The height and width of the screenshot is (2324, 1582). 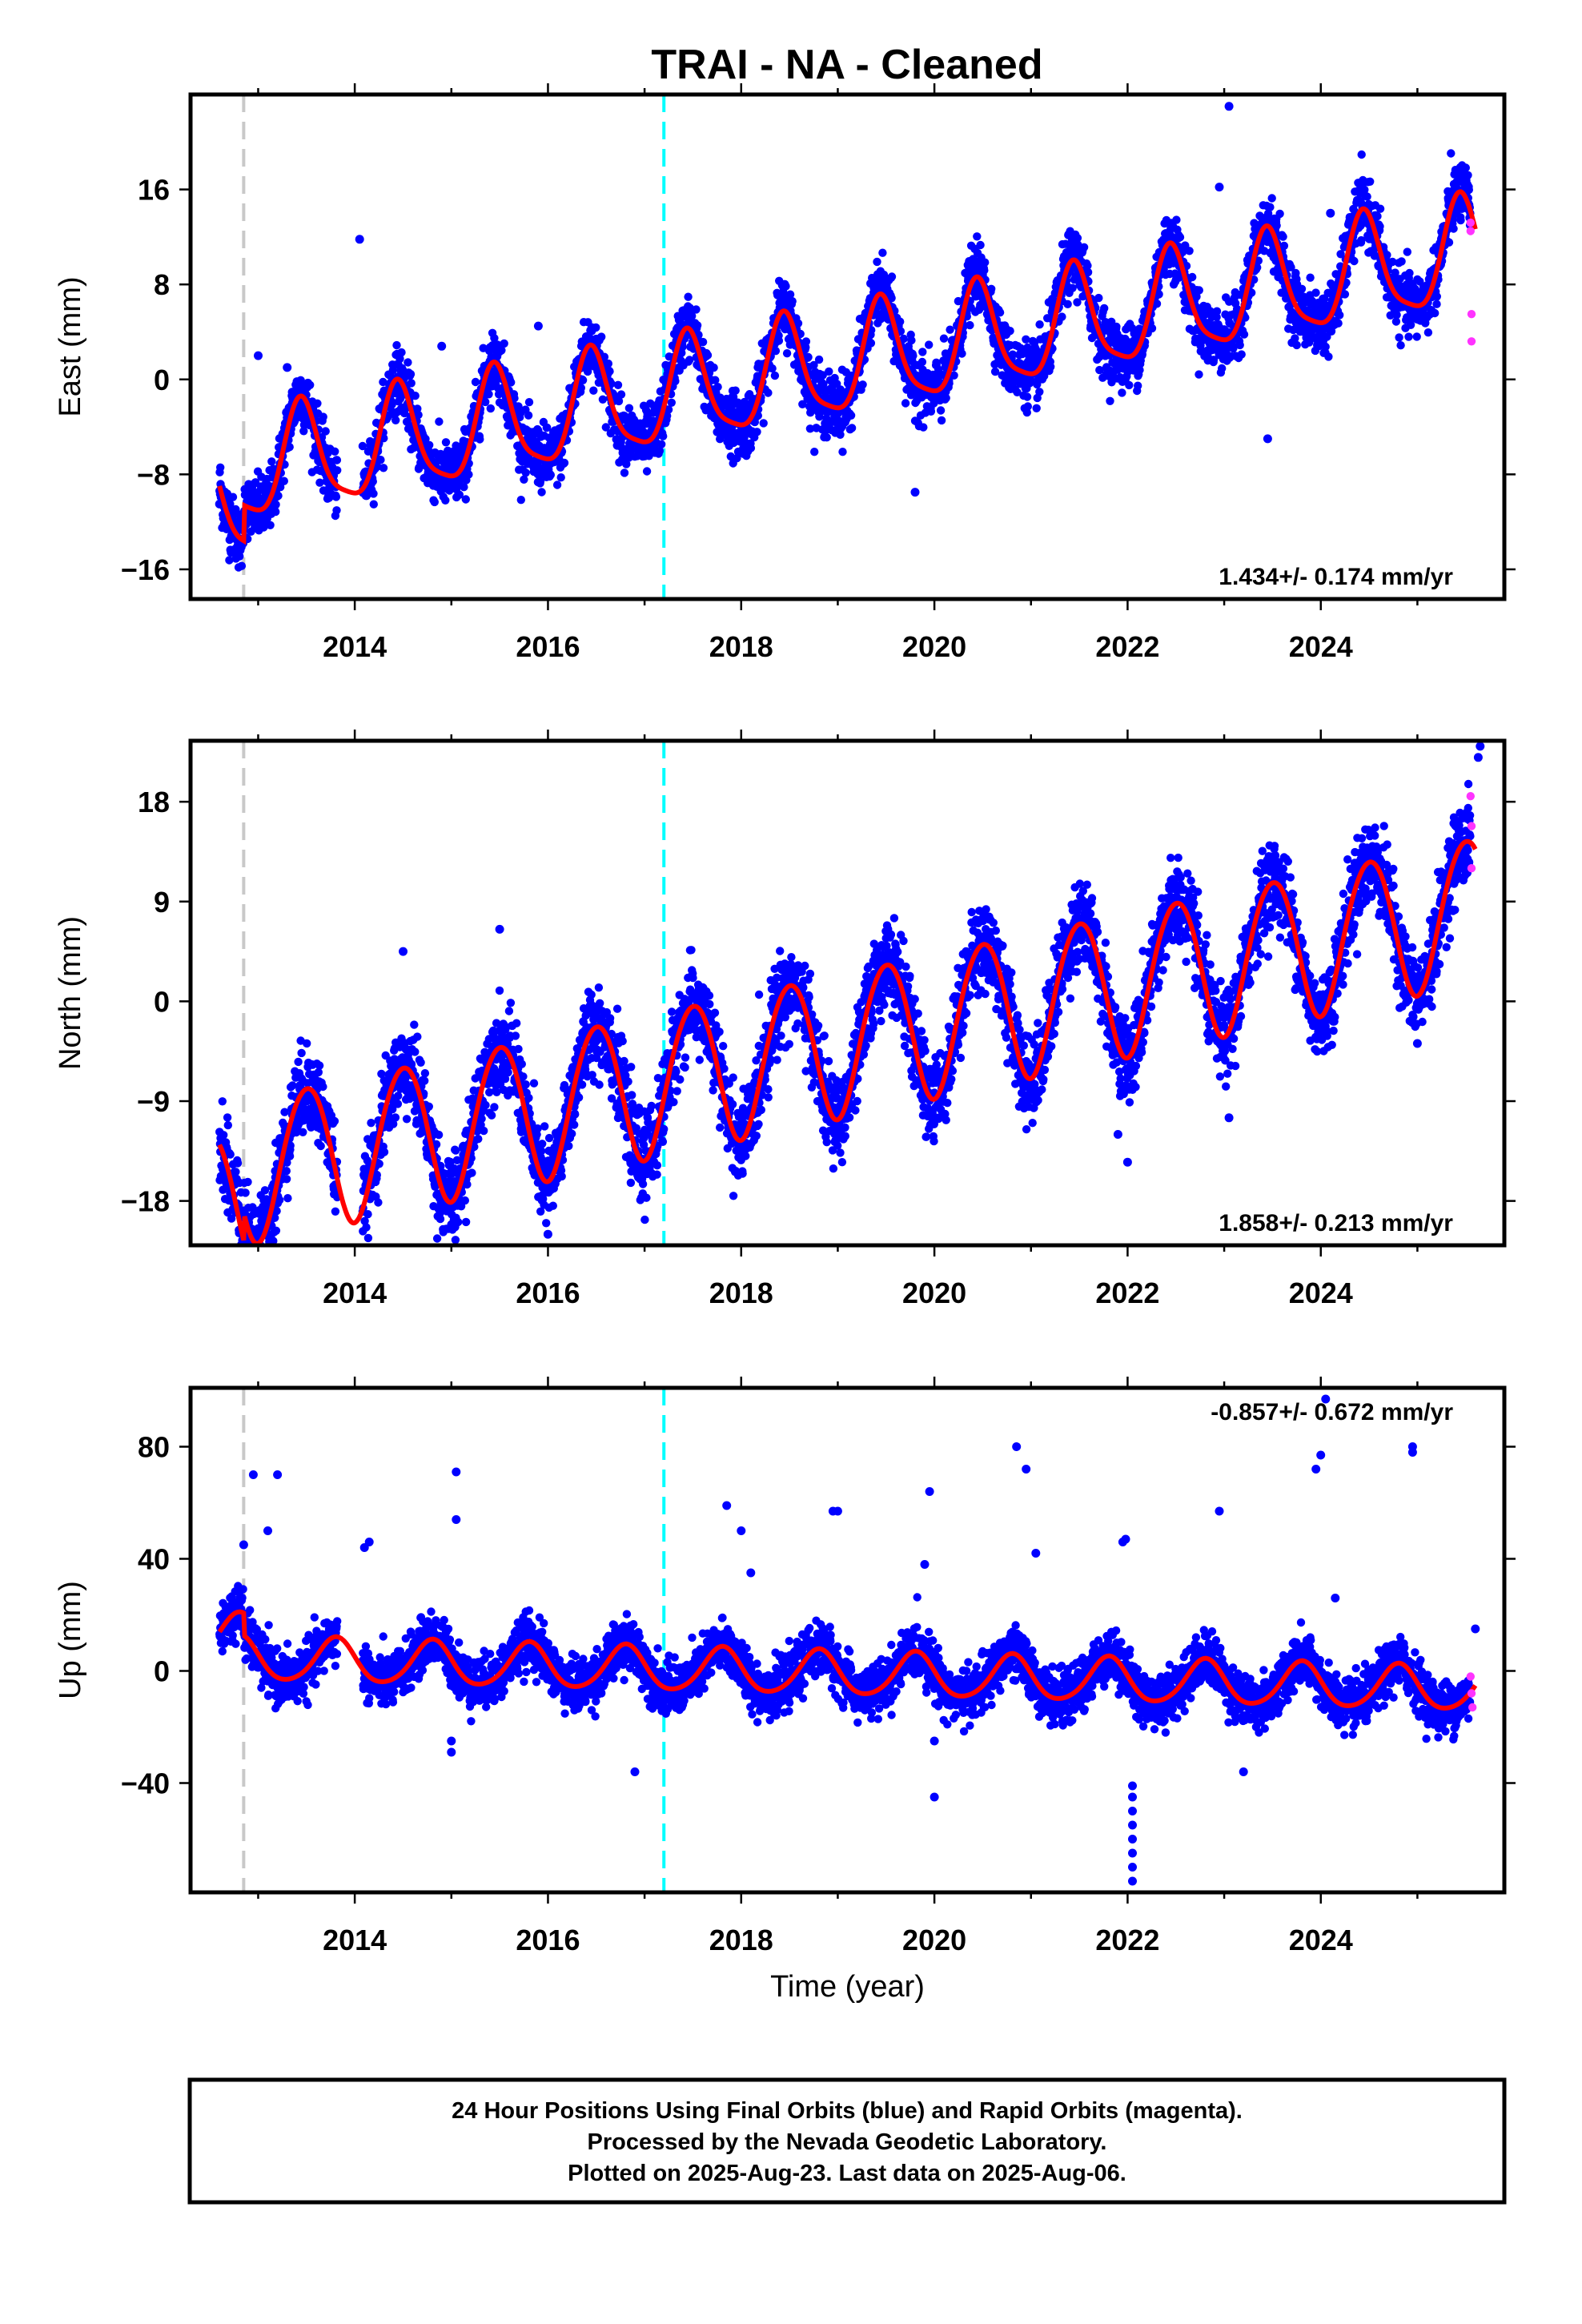 I want to click on rate-annotation: 1.434+/- 0.174 mm/yr, so click(x=1336, y=577).